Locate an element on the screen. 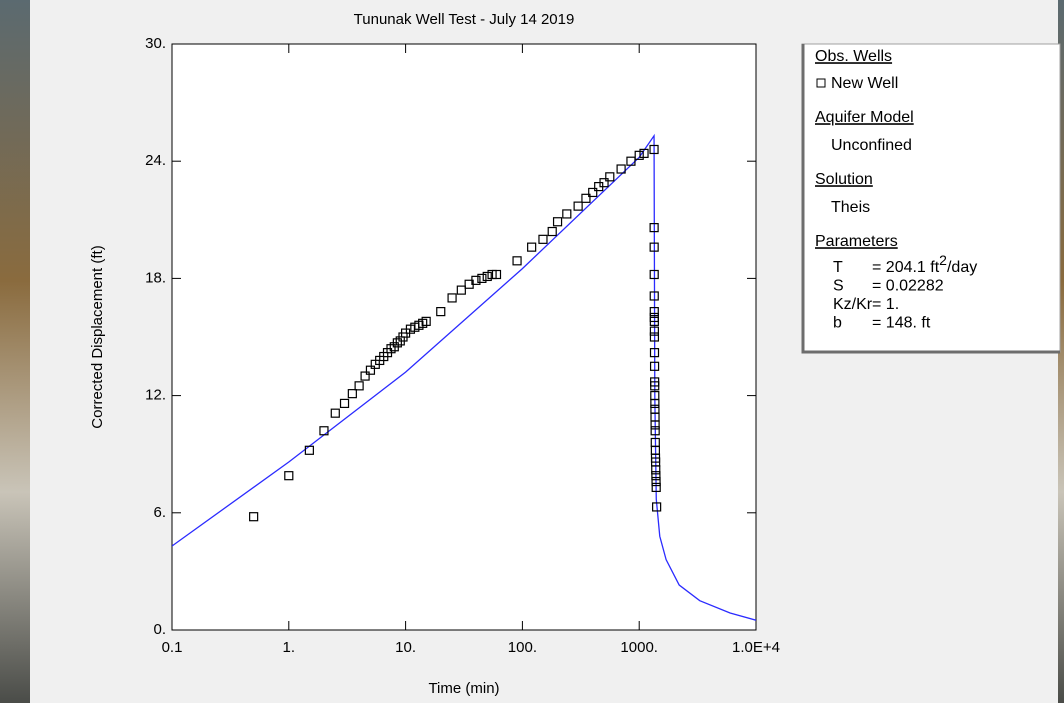 This screenshot has width=1064, height=703. legend-heading: Obs. Wells is located at coordinates (853, 56).